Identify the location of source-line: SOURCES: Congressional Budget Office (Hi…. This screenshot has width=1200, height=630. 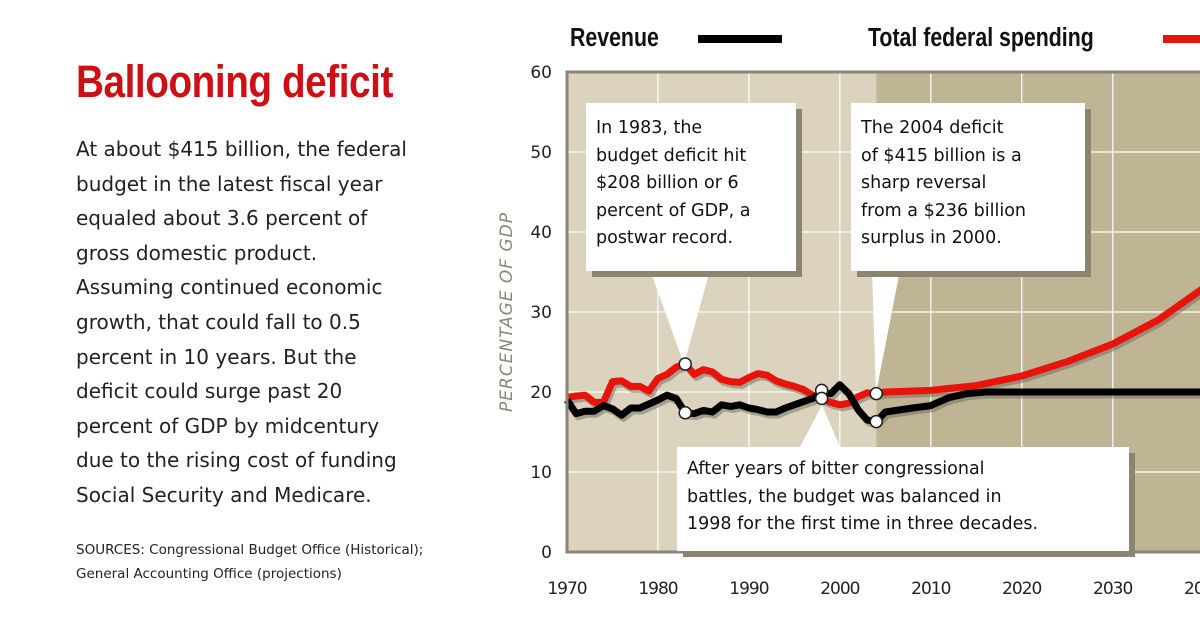
(250, 550).